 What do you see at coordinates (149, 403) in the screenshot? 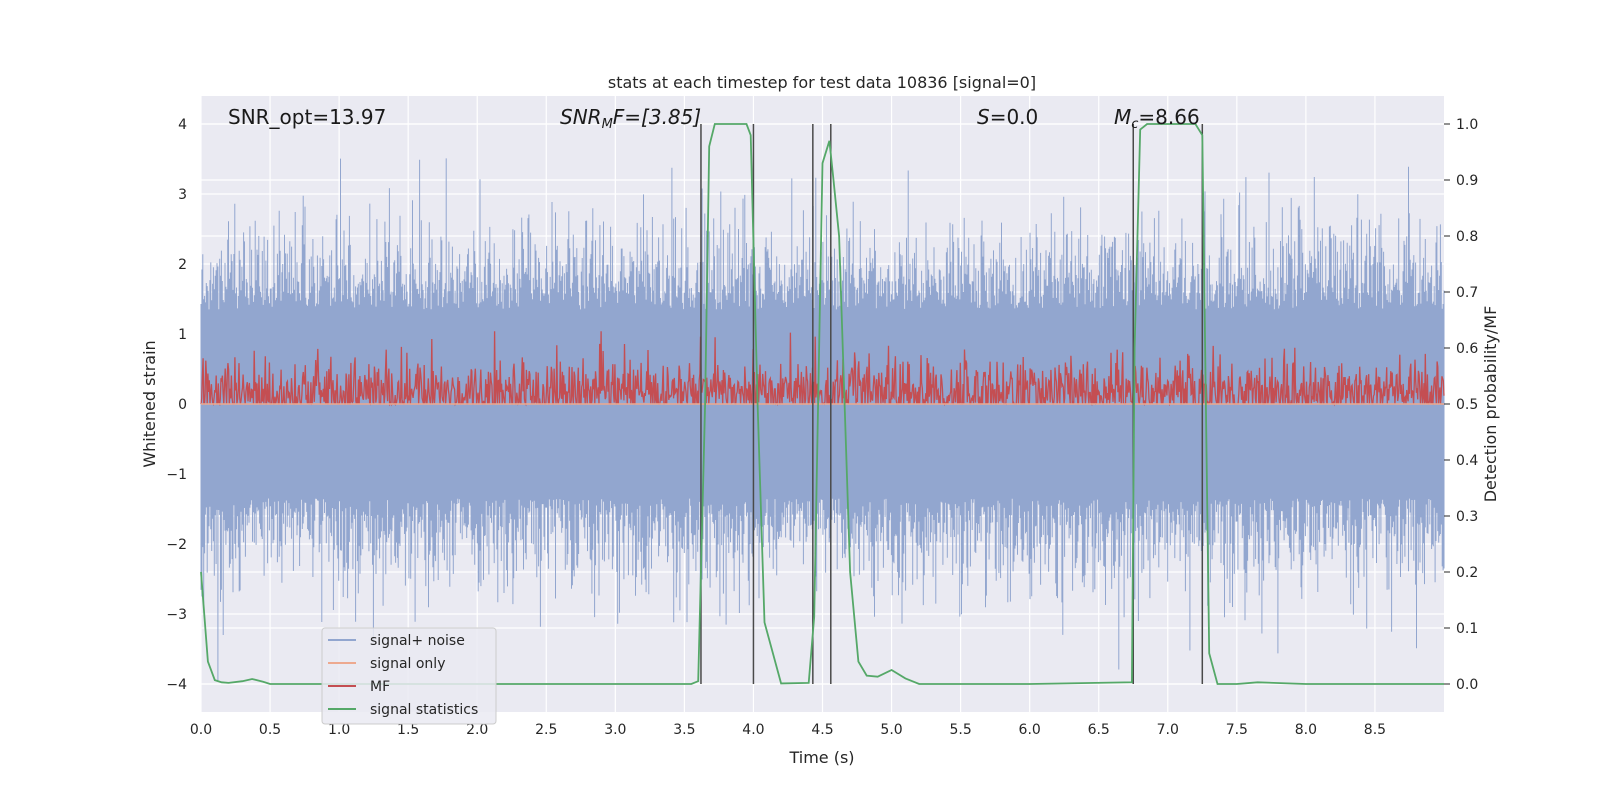
I see `y-axis-label: Whitened strain` at bounding box center [149, 403].